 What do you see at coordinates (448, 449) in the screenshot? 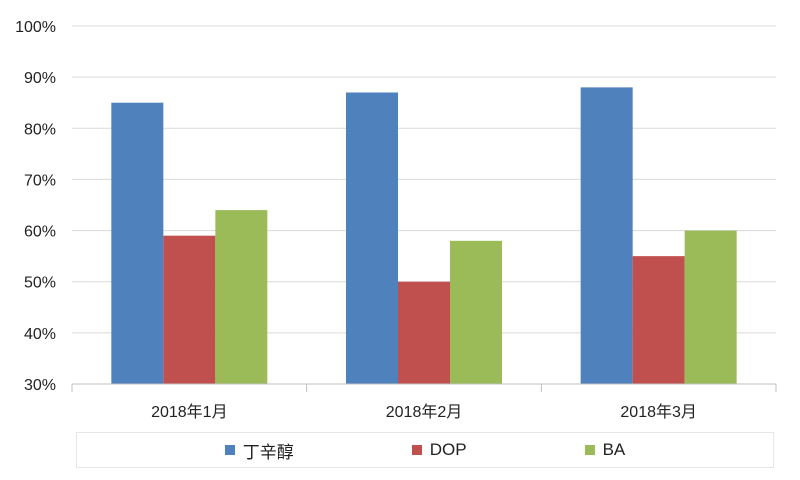
I see `legend-label-series-2: DOP` at bounding box center [448, 449].